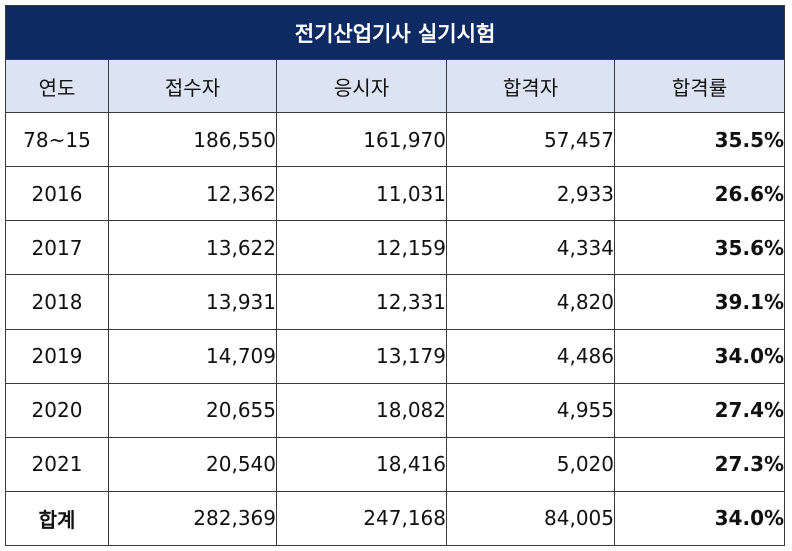  What do you see at coordinates (699, 518) in the screenshot?
I see `total-pass-rate: 34.0%` at bounding box center [699, 518].